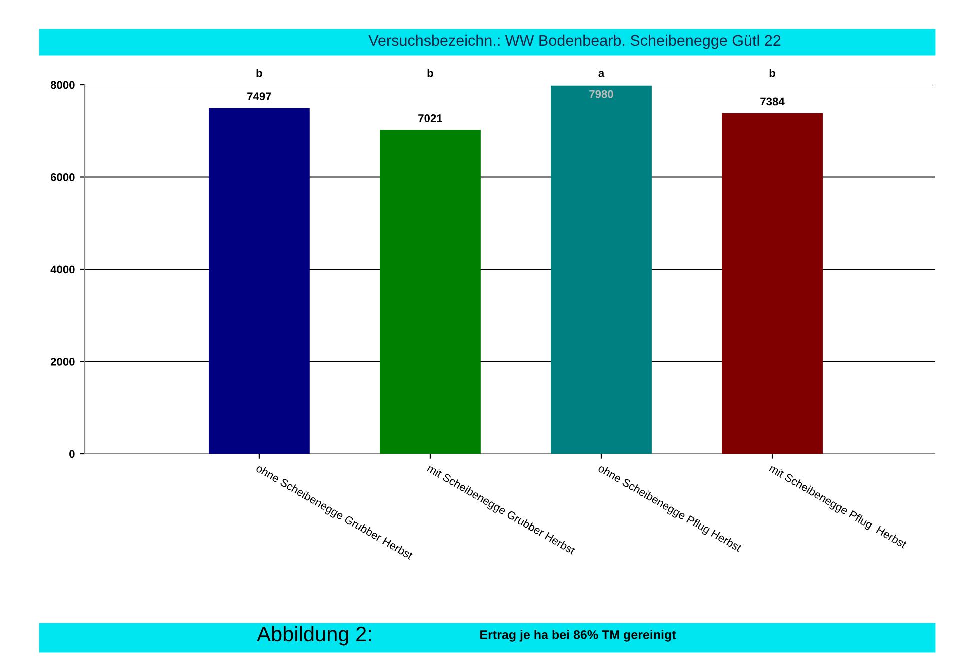  I want to click on data-label: 7021, so click(430, 118).